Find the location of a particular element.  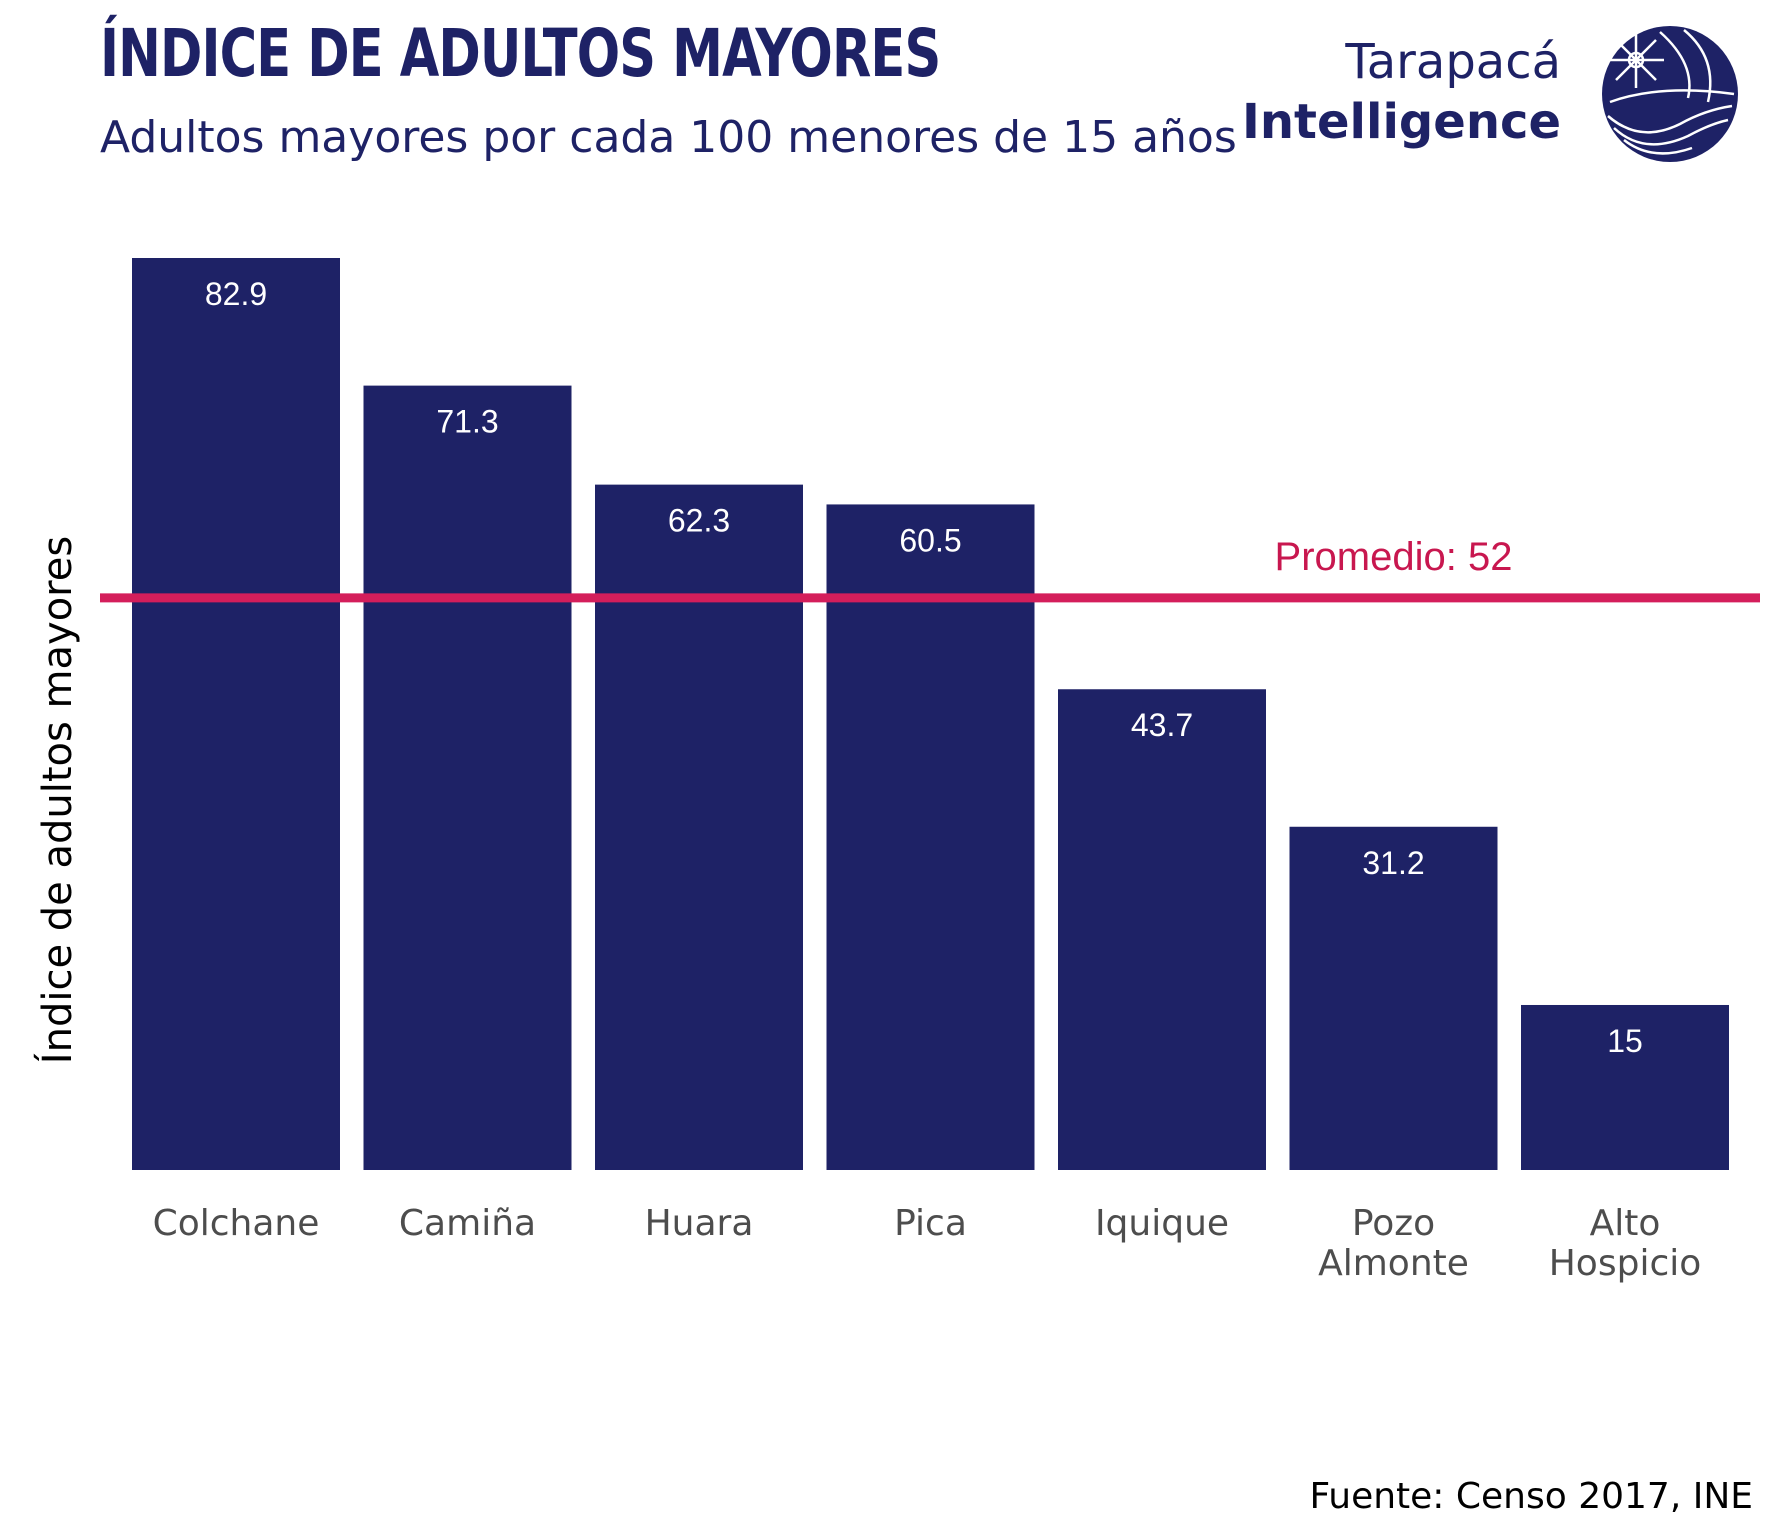

y-axis-label: Índice de adultos mayores is located at coordinates (58, 800).